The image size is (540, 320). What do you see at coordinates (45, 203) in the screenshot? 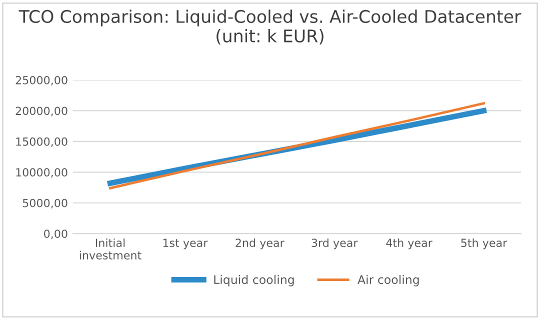
I see `y-tick-label: 5000,00` at bounding box center [45, 203].